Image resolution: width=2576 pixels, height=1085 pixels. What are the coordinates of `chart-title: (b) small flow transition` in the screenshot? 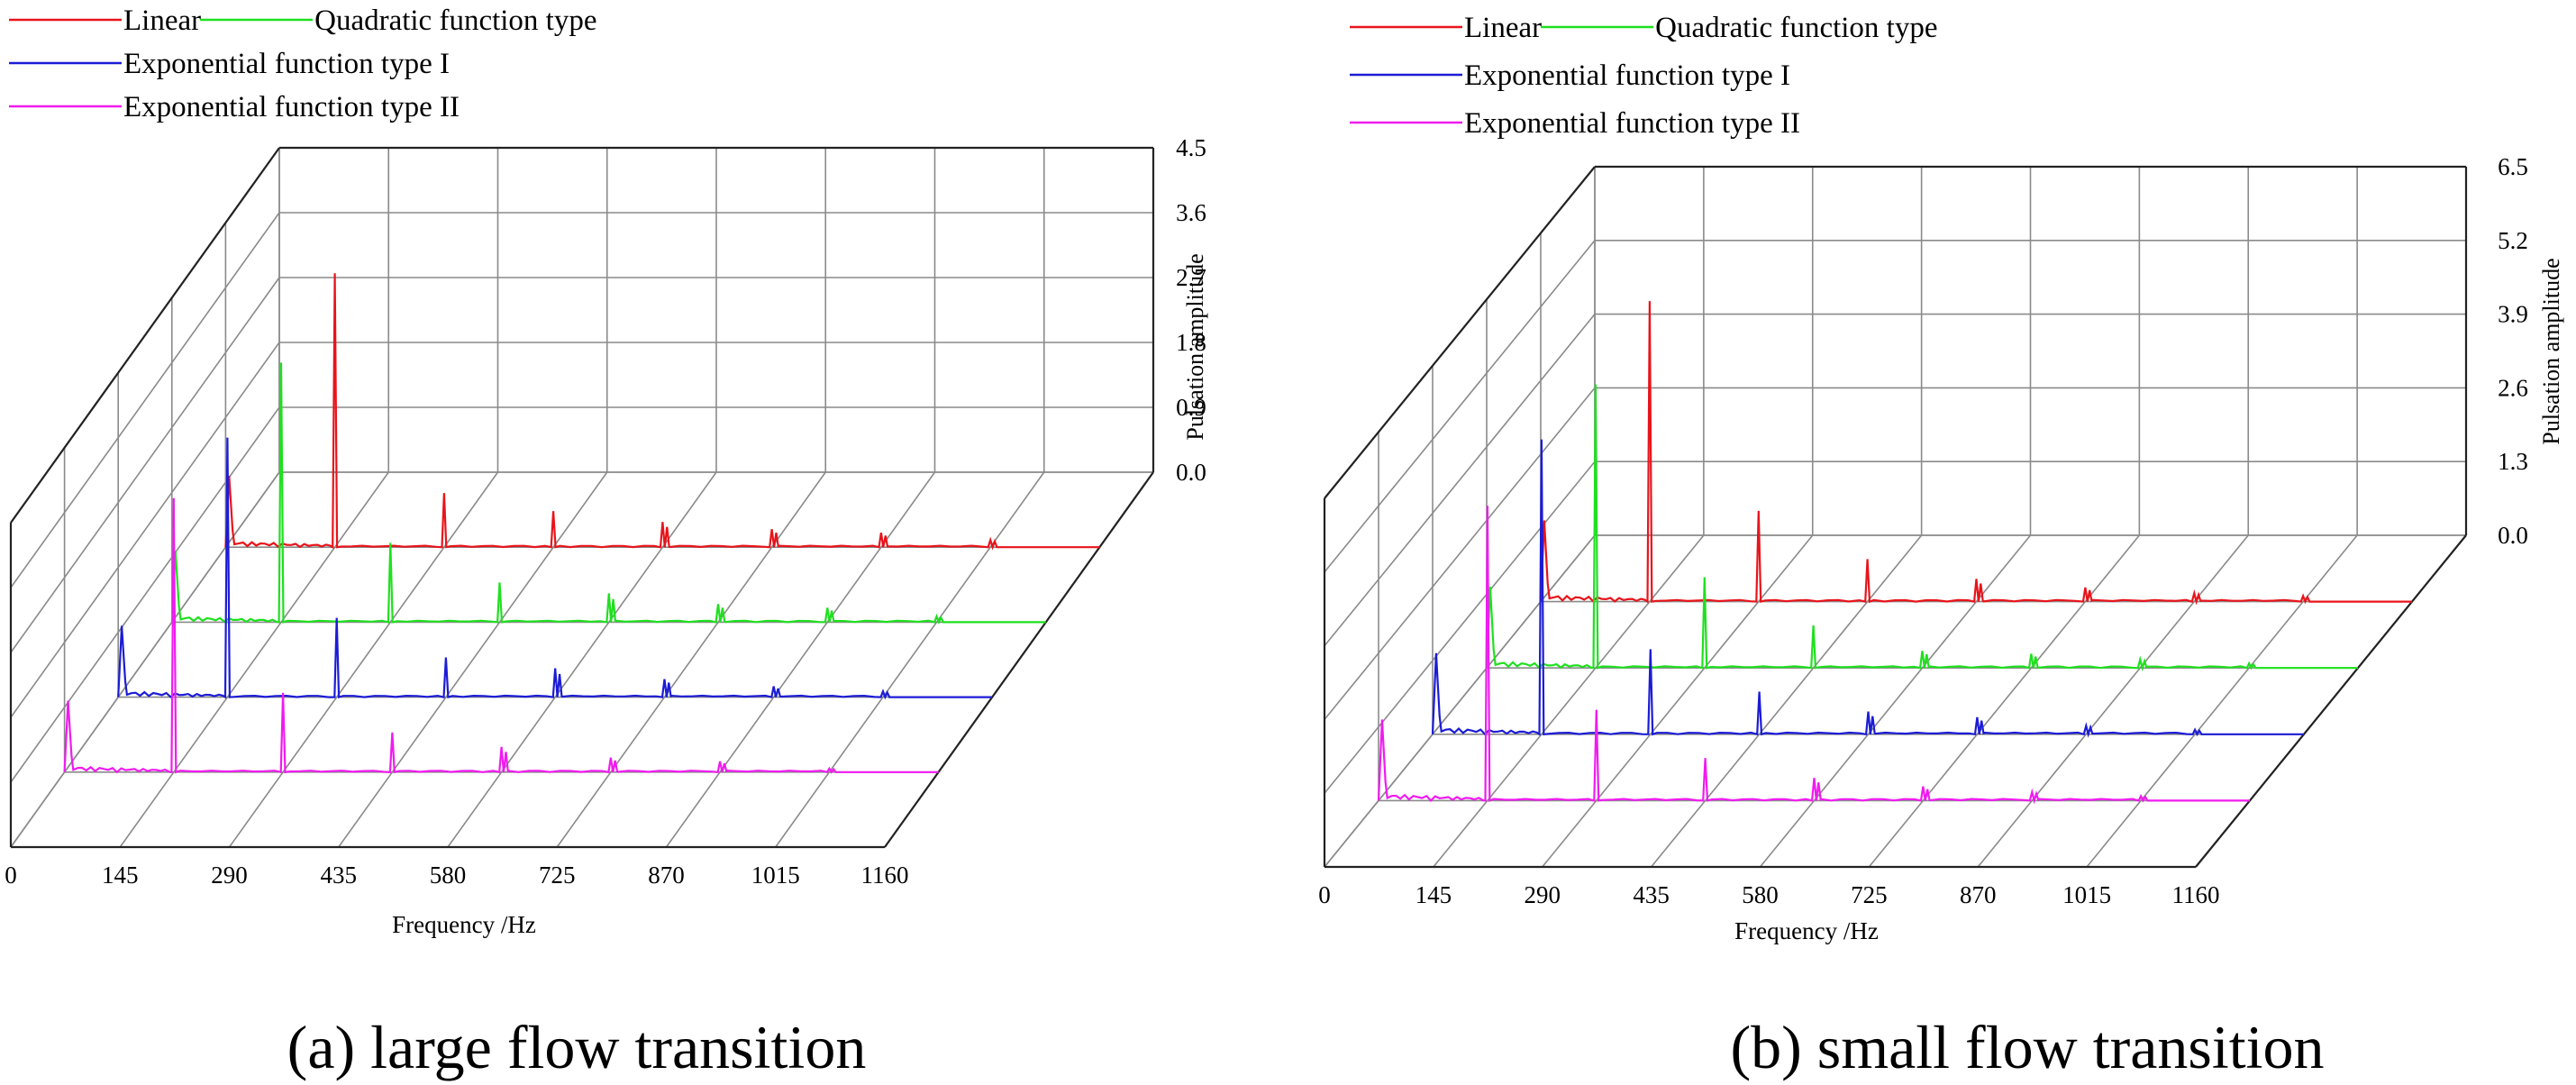 It's located at (2027, 1047).